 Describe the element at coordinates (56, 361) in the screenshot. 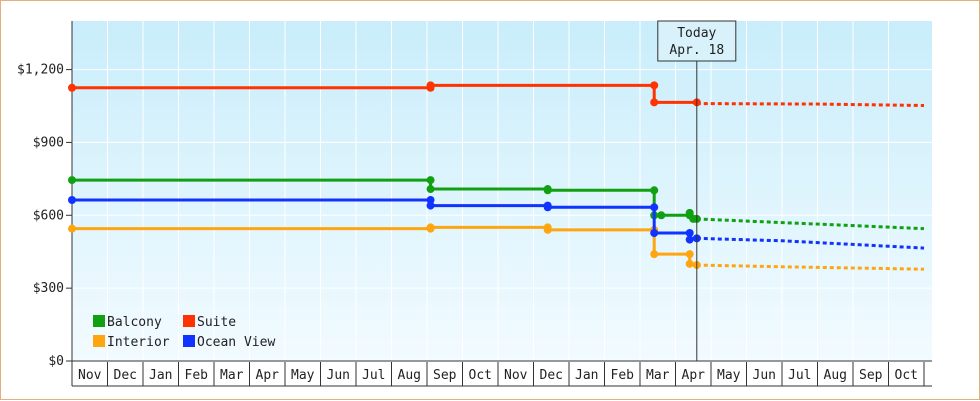

I see `y-tick-label: $0` at that location.